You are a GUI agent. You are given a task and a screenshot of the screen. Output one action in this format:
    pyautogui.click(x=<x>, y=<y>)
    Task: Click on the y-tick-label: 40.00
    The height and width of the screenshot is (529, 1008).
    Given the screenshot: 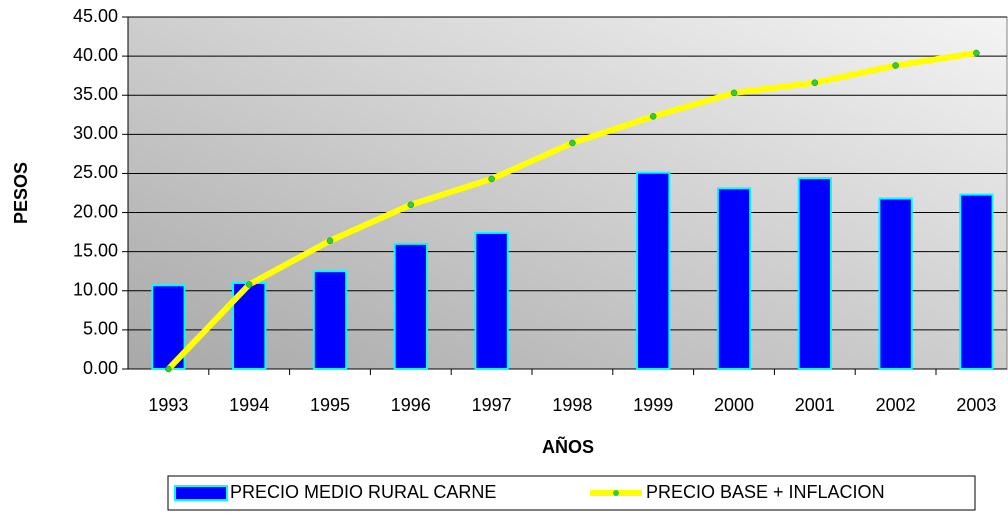 What is the action you would take?
    pyautogui.click(x=95, y=55)
    